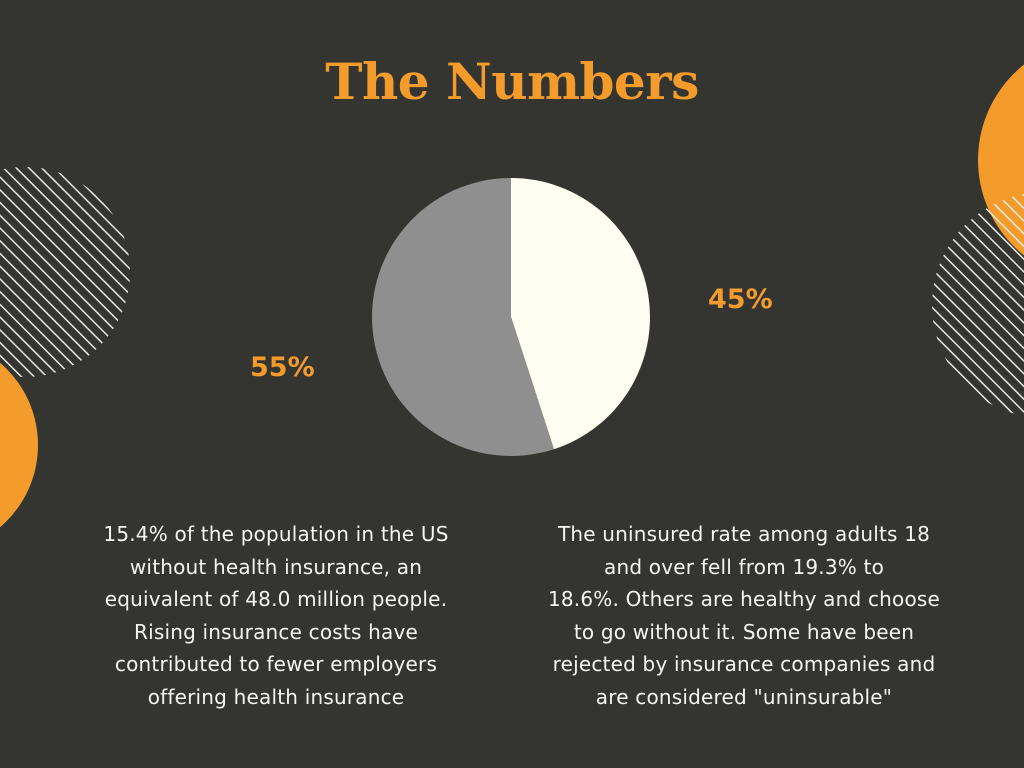  Describe the element at coordinates (276, 696) in the screenshot. I see `left-paragraph-line: offering health insurance` at that location.